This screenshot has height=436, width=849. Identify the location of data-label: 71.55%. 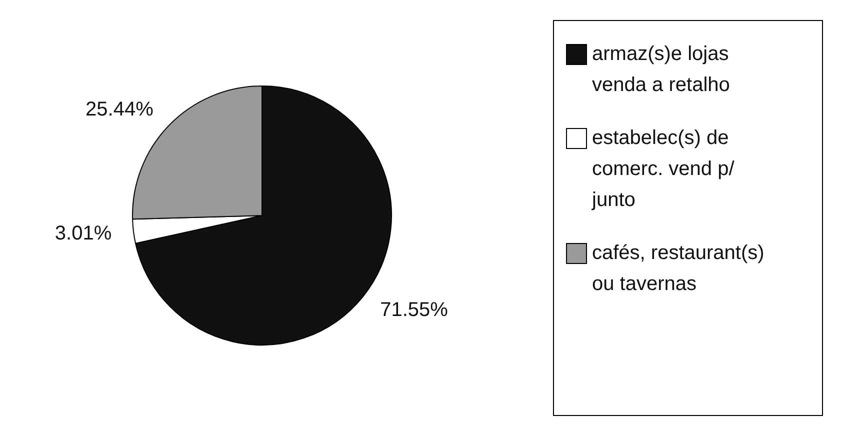
(414, 309).